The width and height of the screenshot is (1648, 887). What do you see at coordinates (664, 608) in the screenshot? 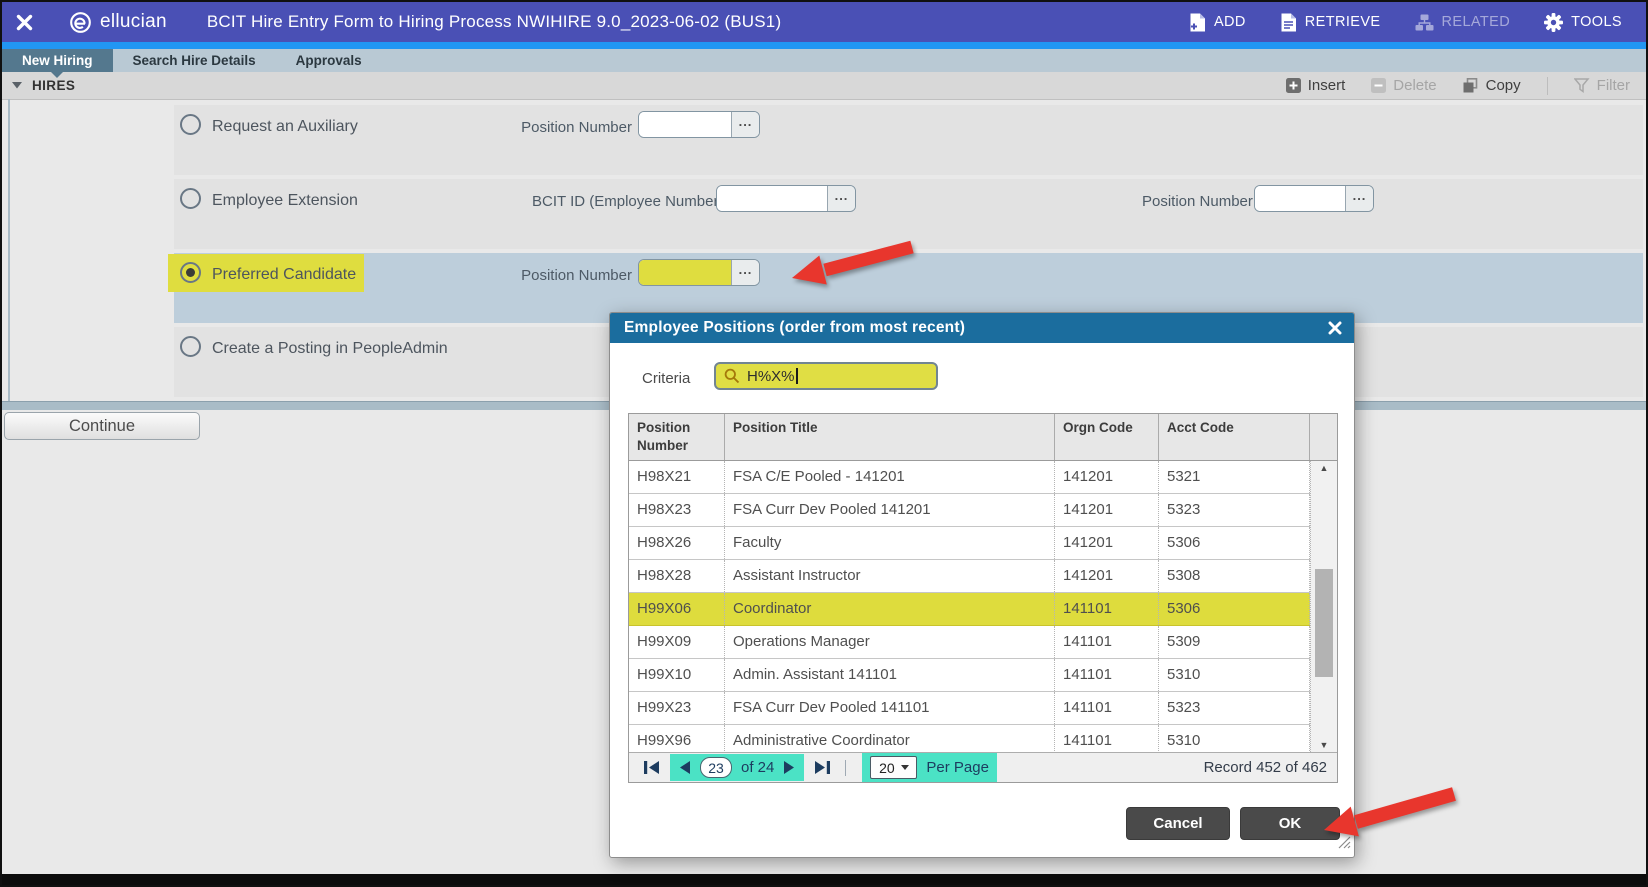
I see `table-cell: H99X06` at bounding box center [664, 608].